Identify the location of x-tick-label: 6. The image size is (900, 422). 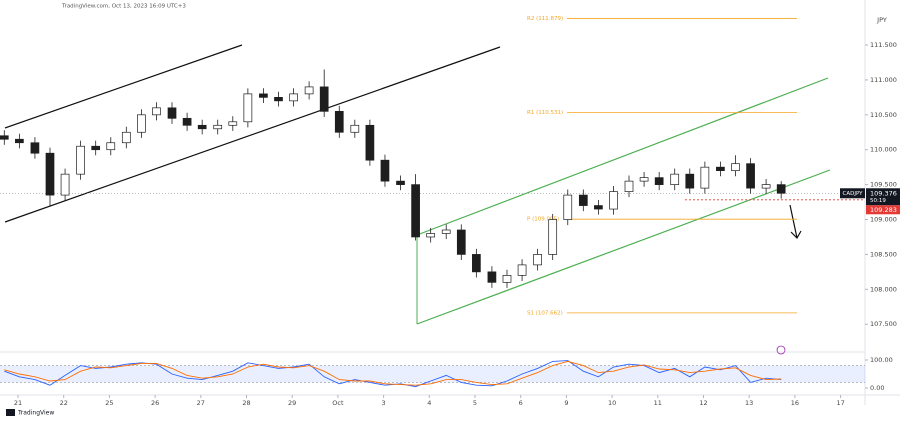
(521, 403).